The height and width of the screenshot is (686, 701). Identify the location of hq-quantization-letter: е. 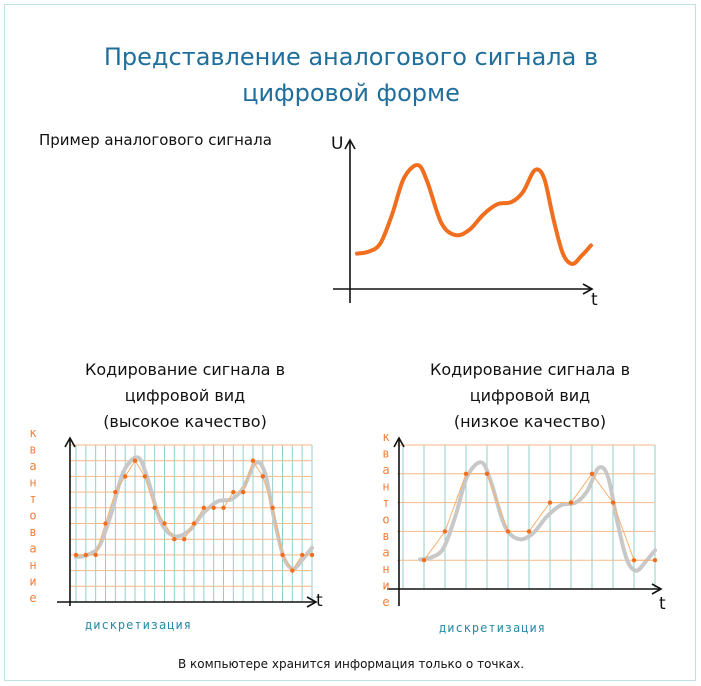
(32, 598).